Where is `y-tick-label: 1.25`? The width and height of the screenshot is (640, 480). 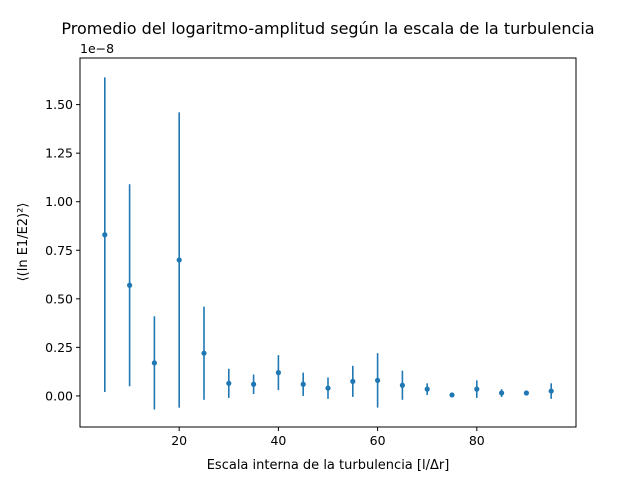
y-tick-label: 1.25 is located at coordinates (59, 153).